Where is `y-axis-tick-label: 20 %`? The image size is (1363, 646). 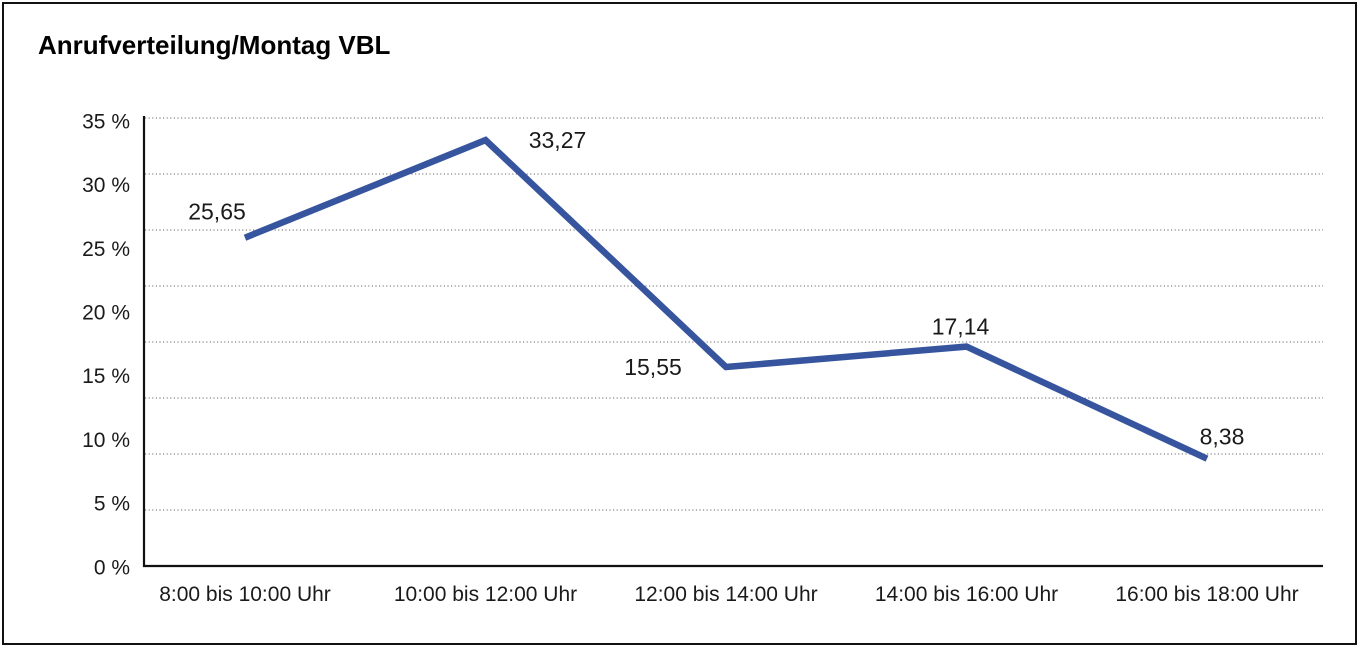
y-axis-tick-label: 20 % is located at coordinates (106, 312).